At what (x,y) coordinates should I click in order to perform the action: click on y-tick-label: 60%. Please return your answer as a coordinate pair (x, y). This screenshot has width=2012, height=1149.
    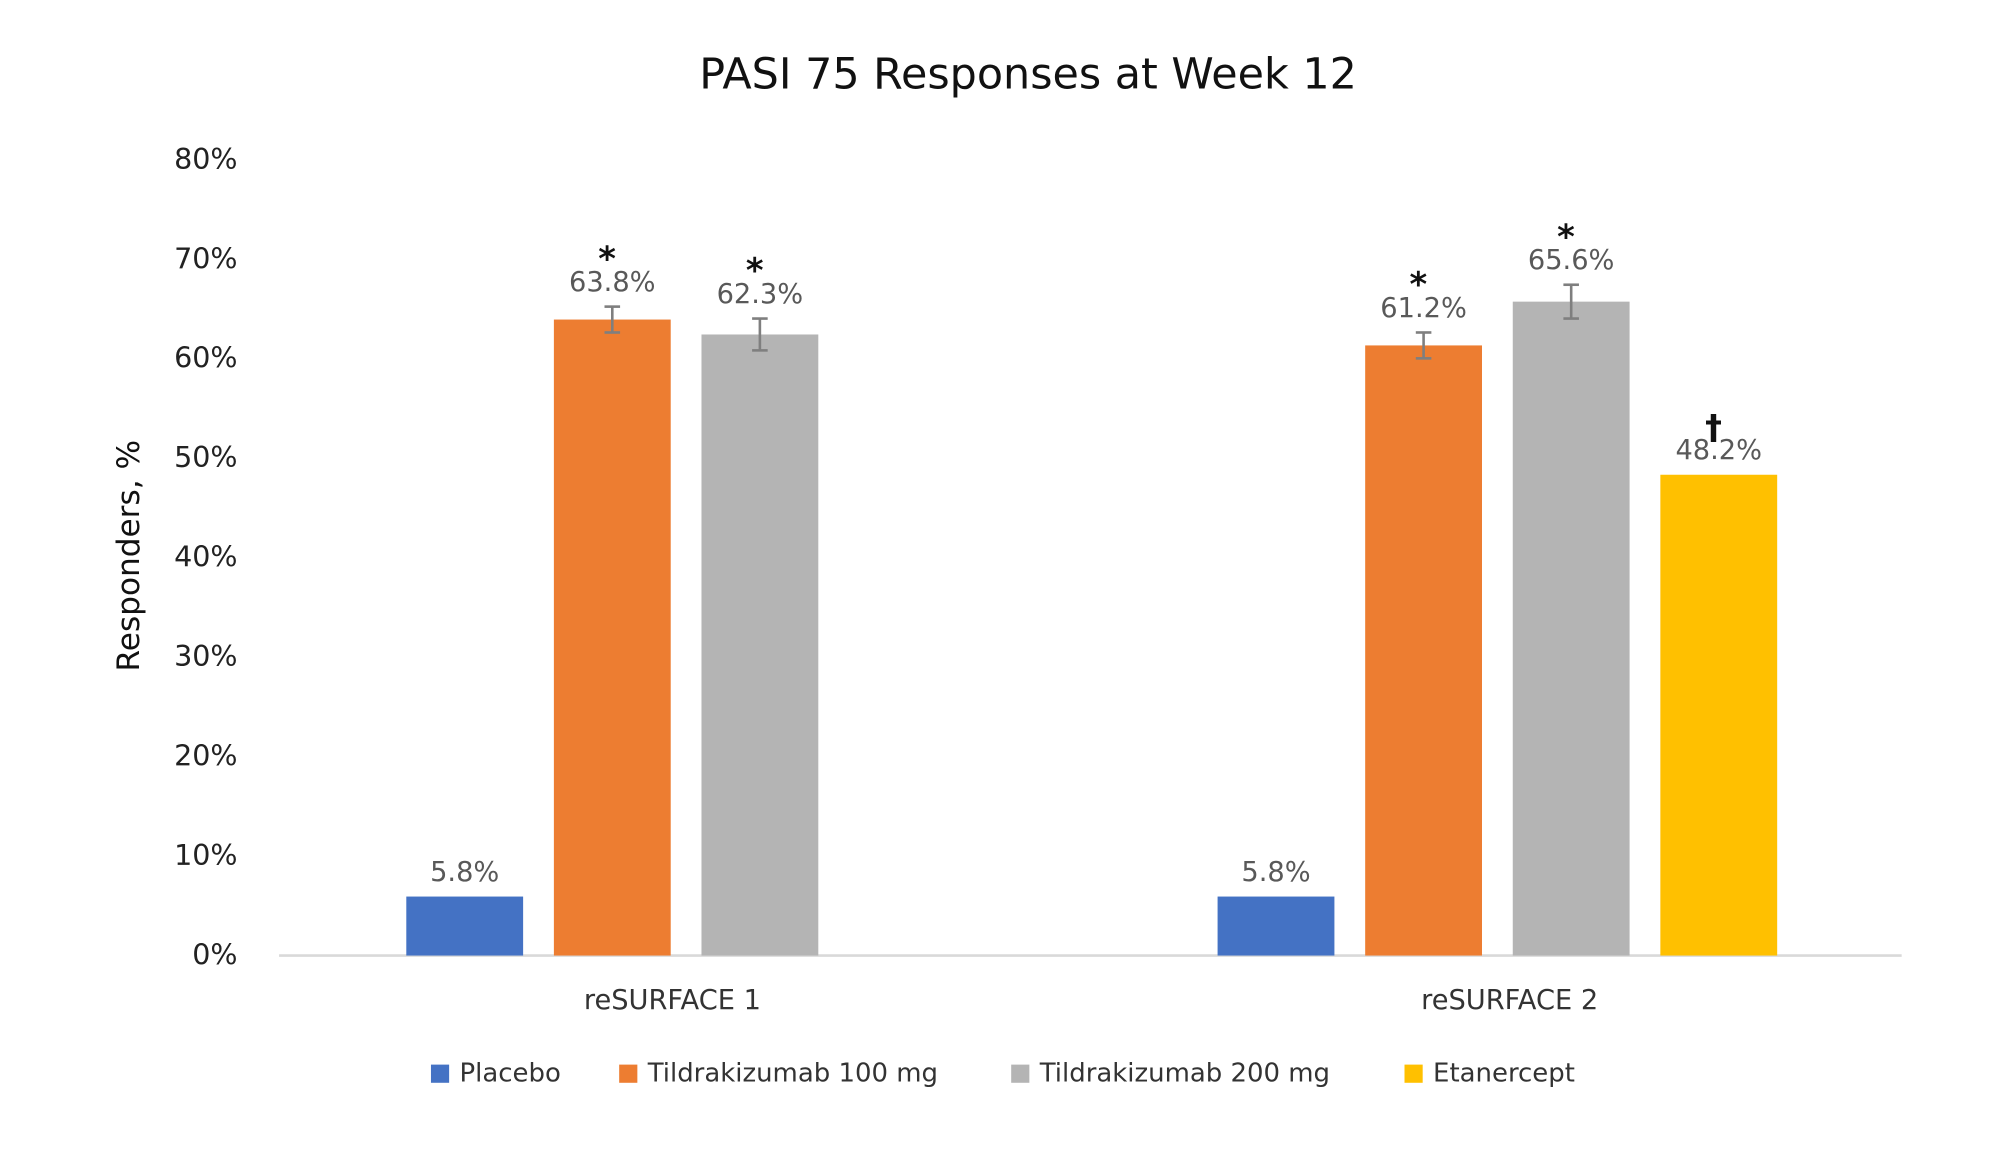
    Looking at the image, I should click on (205, 358).